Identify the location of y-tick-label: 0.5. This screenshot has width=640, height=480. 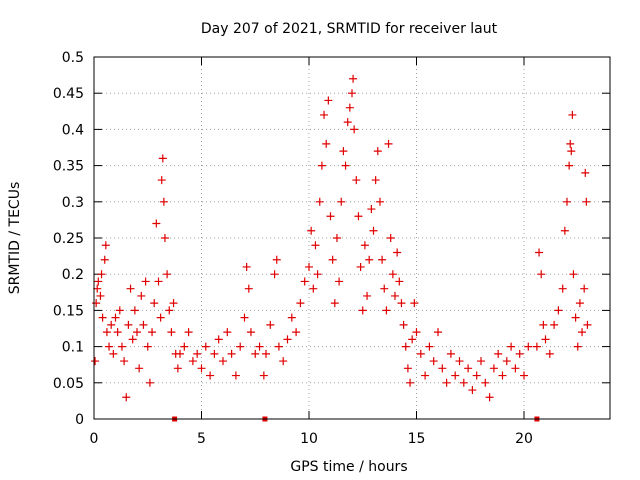
(73, 58).